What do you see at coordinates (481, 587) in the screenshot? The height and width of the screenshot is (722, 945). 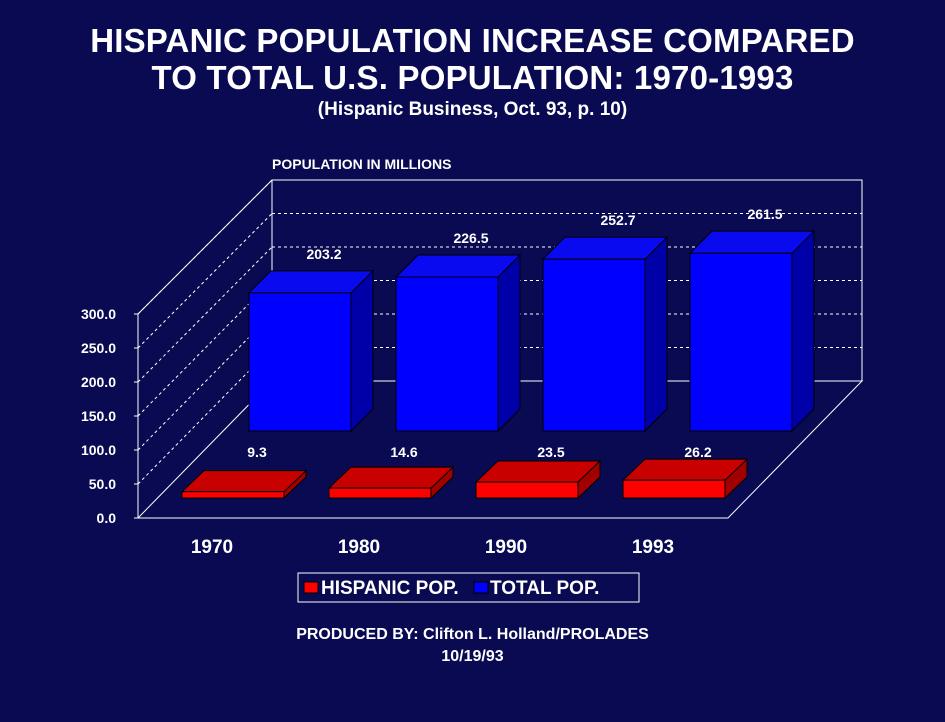 I see `legend-swatch-total` at bounding box center [481, 587].